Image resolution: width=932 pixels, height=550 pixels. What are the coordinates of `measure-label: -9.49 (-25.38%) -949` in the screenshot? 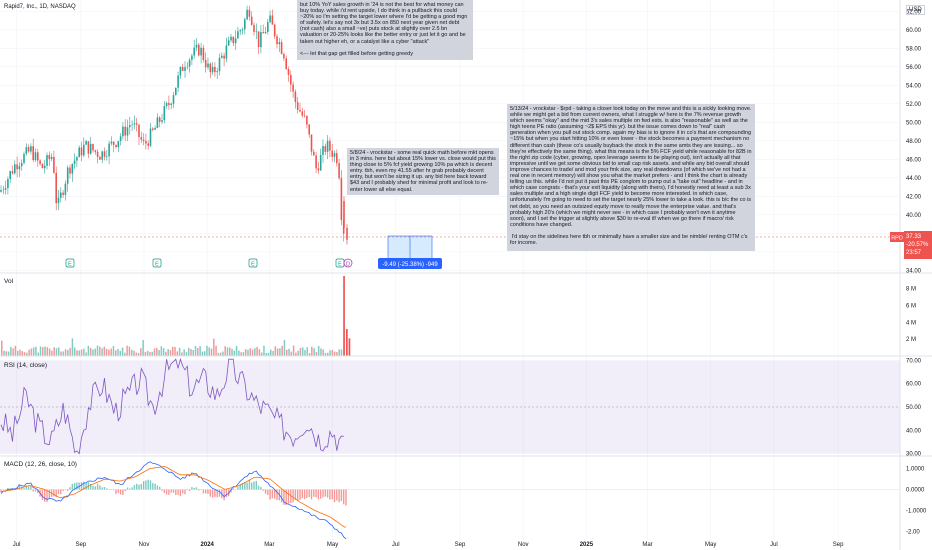 It's located at (410, 265).